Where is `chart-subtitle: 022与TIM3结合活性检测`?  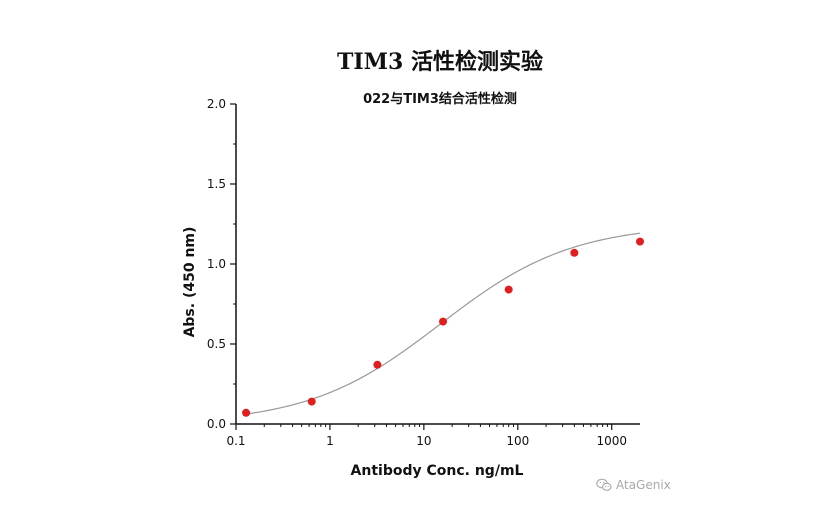 chart-subtitle: 022与TIM3结合活性检测 is located at coordinates (440, 99).